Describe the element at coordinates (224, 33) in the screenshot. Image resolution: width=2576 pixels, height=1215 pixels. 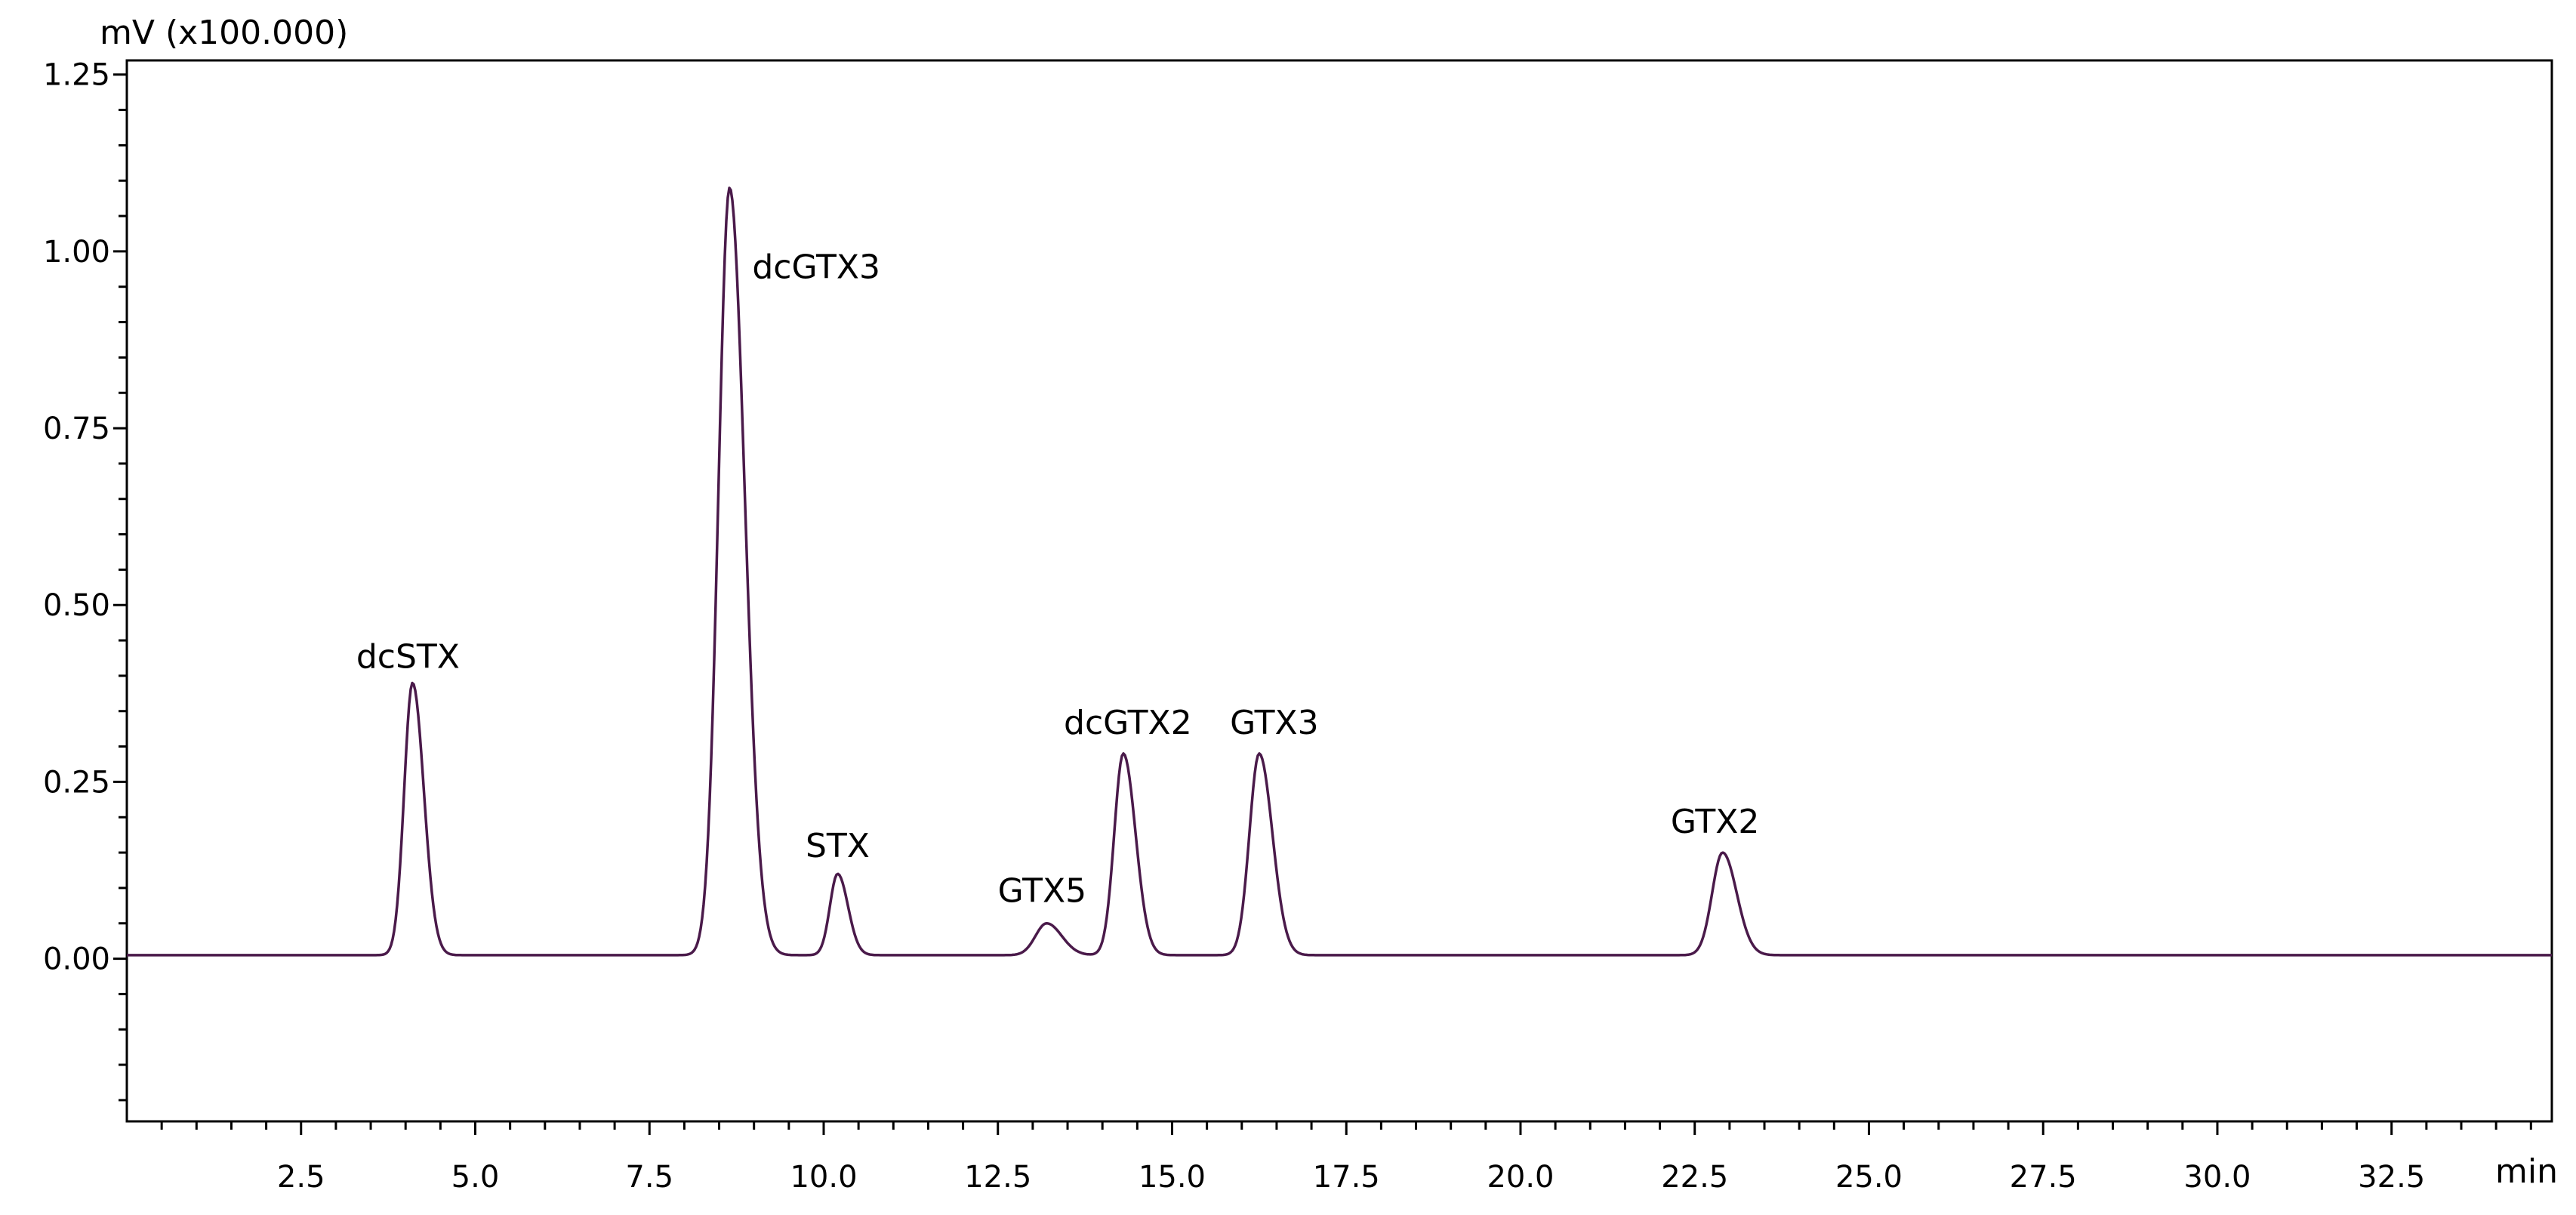
I see `y-axis-unit-label: mV (x100.000)` at that location.